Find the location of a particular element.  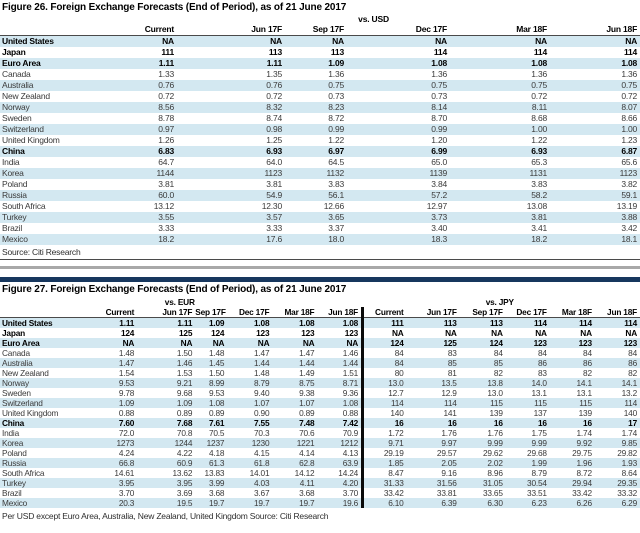

row-label: China is located at coordinates (55, 151).